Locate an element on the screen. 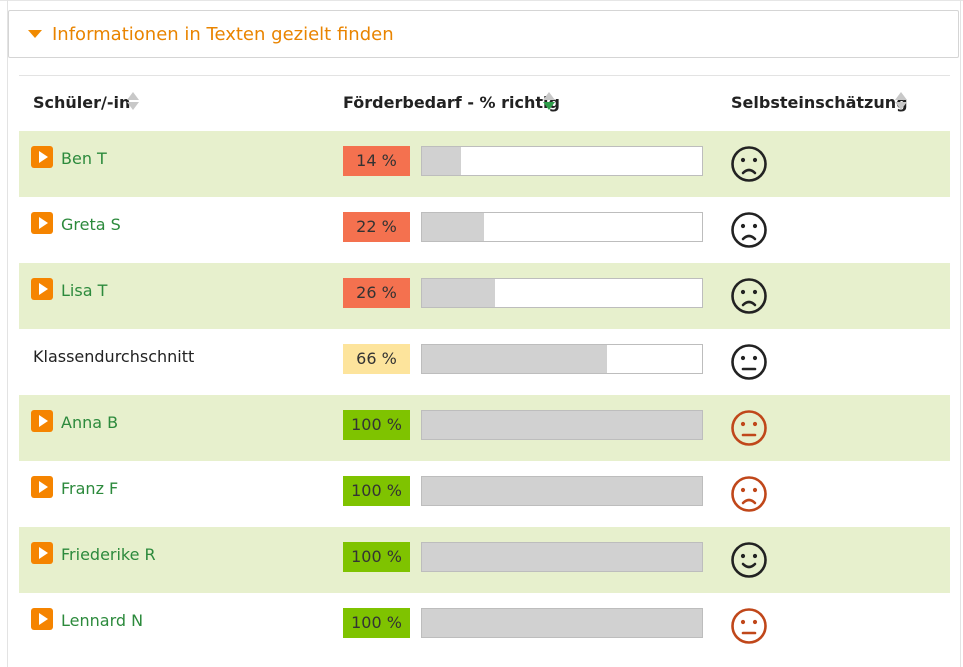 The width and height of the screenshot is (963, 667). student-name-link: Greta S is located at coordinates (91, 224).